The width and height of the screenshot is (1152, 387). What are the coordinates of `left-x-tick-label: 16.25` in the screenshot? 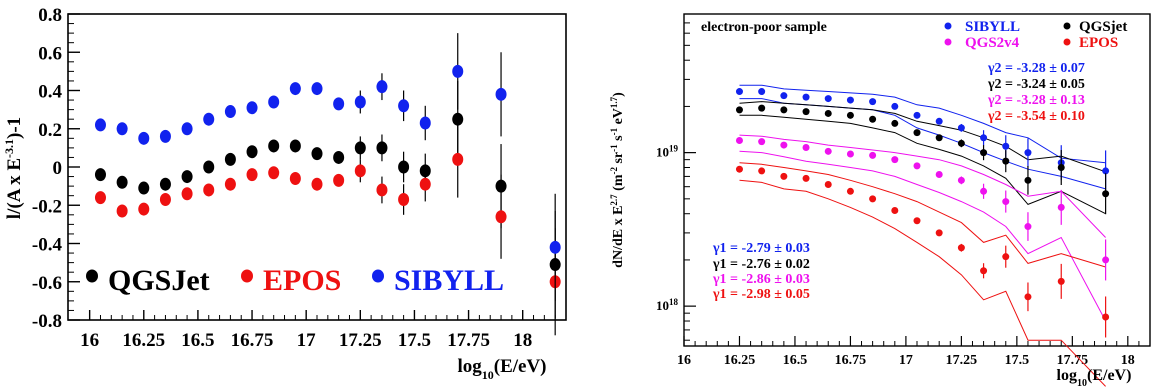 It's located at (143, 340).